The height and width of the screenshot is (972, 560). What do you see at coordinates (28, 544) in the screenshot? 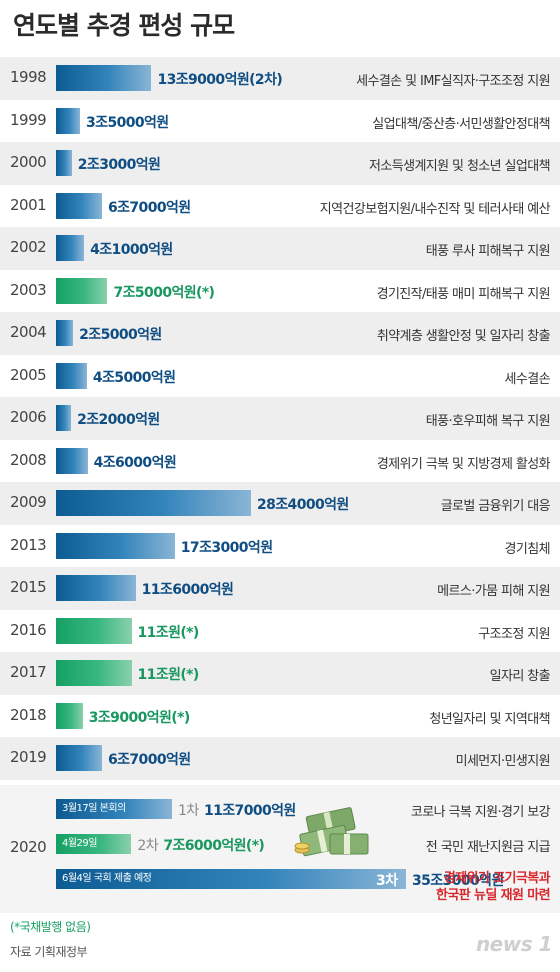
I see `year-label: 2013` at bounding box center [28, 544].